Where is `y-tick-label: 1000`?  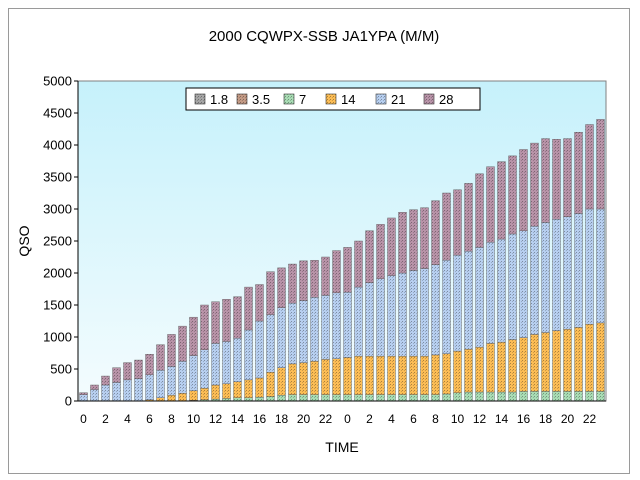 y-tick-label: 1000 is located at coordinates (57, 337).